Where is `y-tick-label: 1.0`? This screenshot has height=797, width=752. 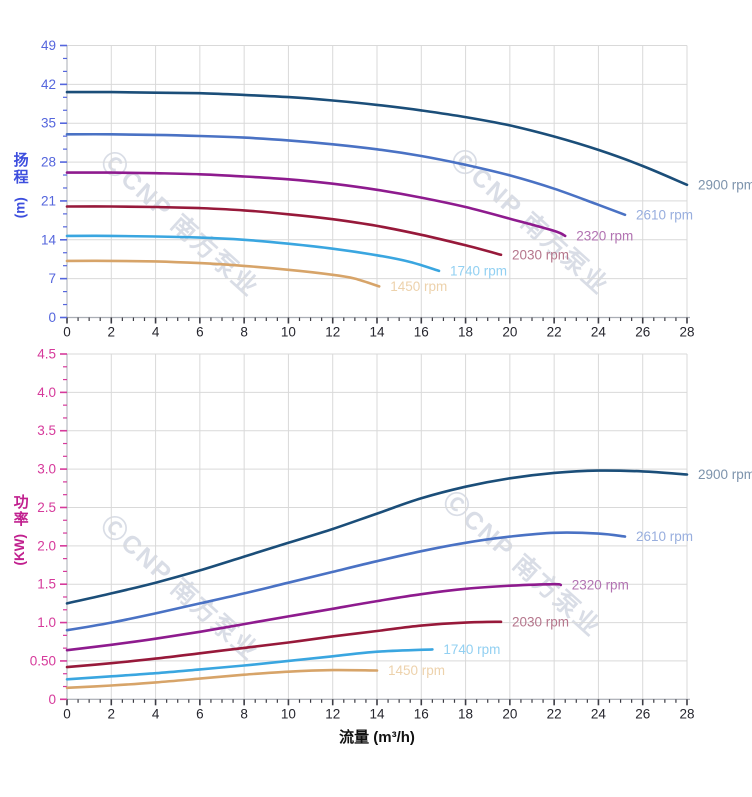 y-tick-label: 1.0 is located at coordinates (46, 622).